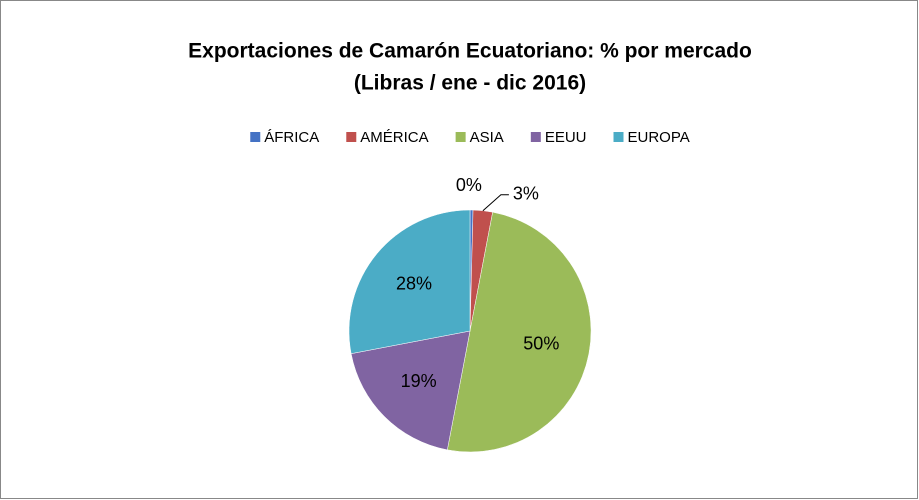 The height and width of the screenshot is (500, 919). What do you see at coordinates (414, 283) in the screenshot?
I see `data-label: 28%` at bounding box center [414, 283].